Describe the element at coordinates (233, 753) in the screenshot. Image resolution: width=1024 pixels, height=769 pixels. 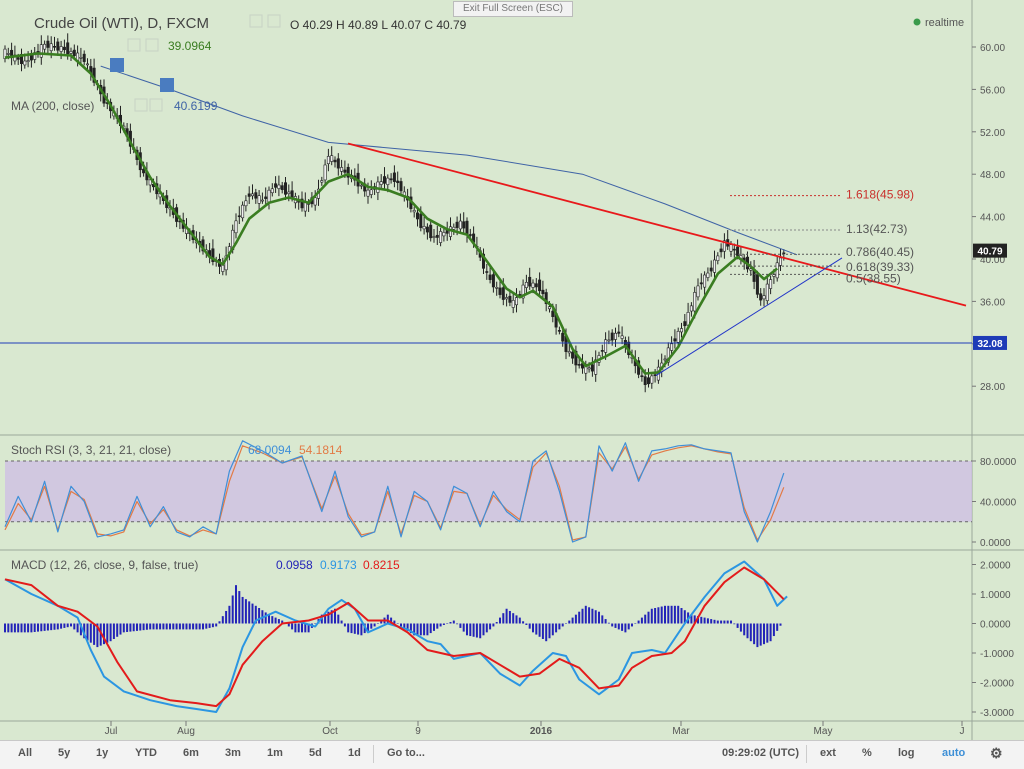
I see `range-3m-button: 3m` at that location.